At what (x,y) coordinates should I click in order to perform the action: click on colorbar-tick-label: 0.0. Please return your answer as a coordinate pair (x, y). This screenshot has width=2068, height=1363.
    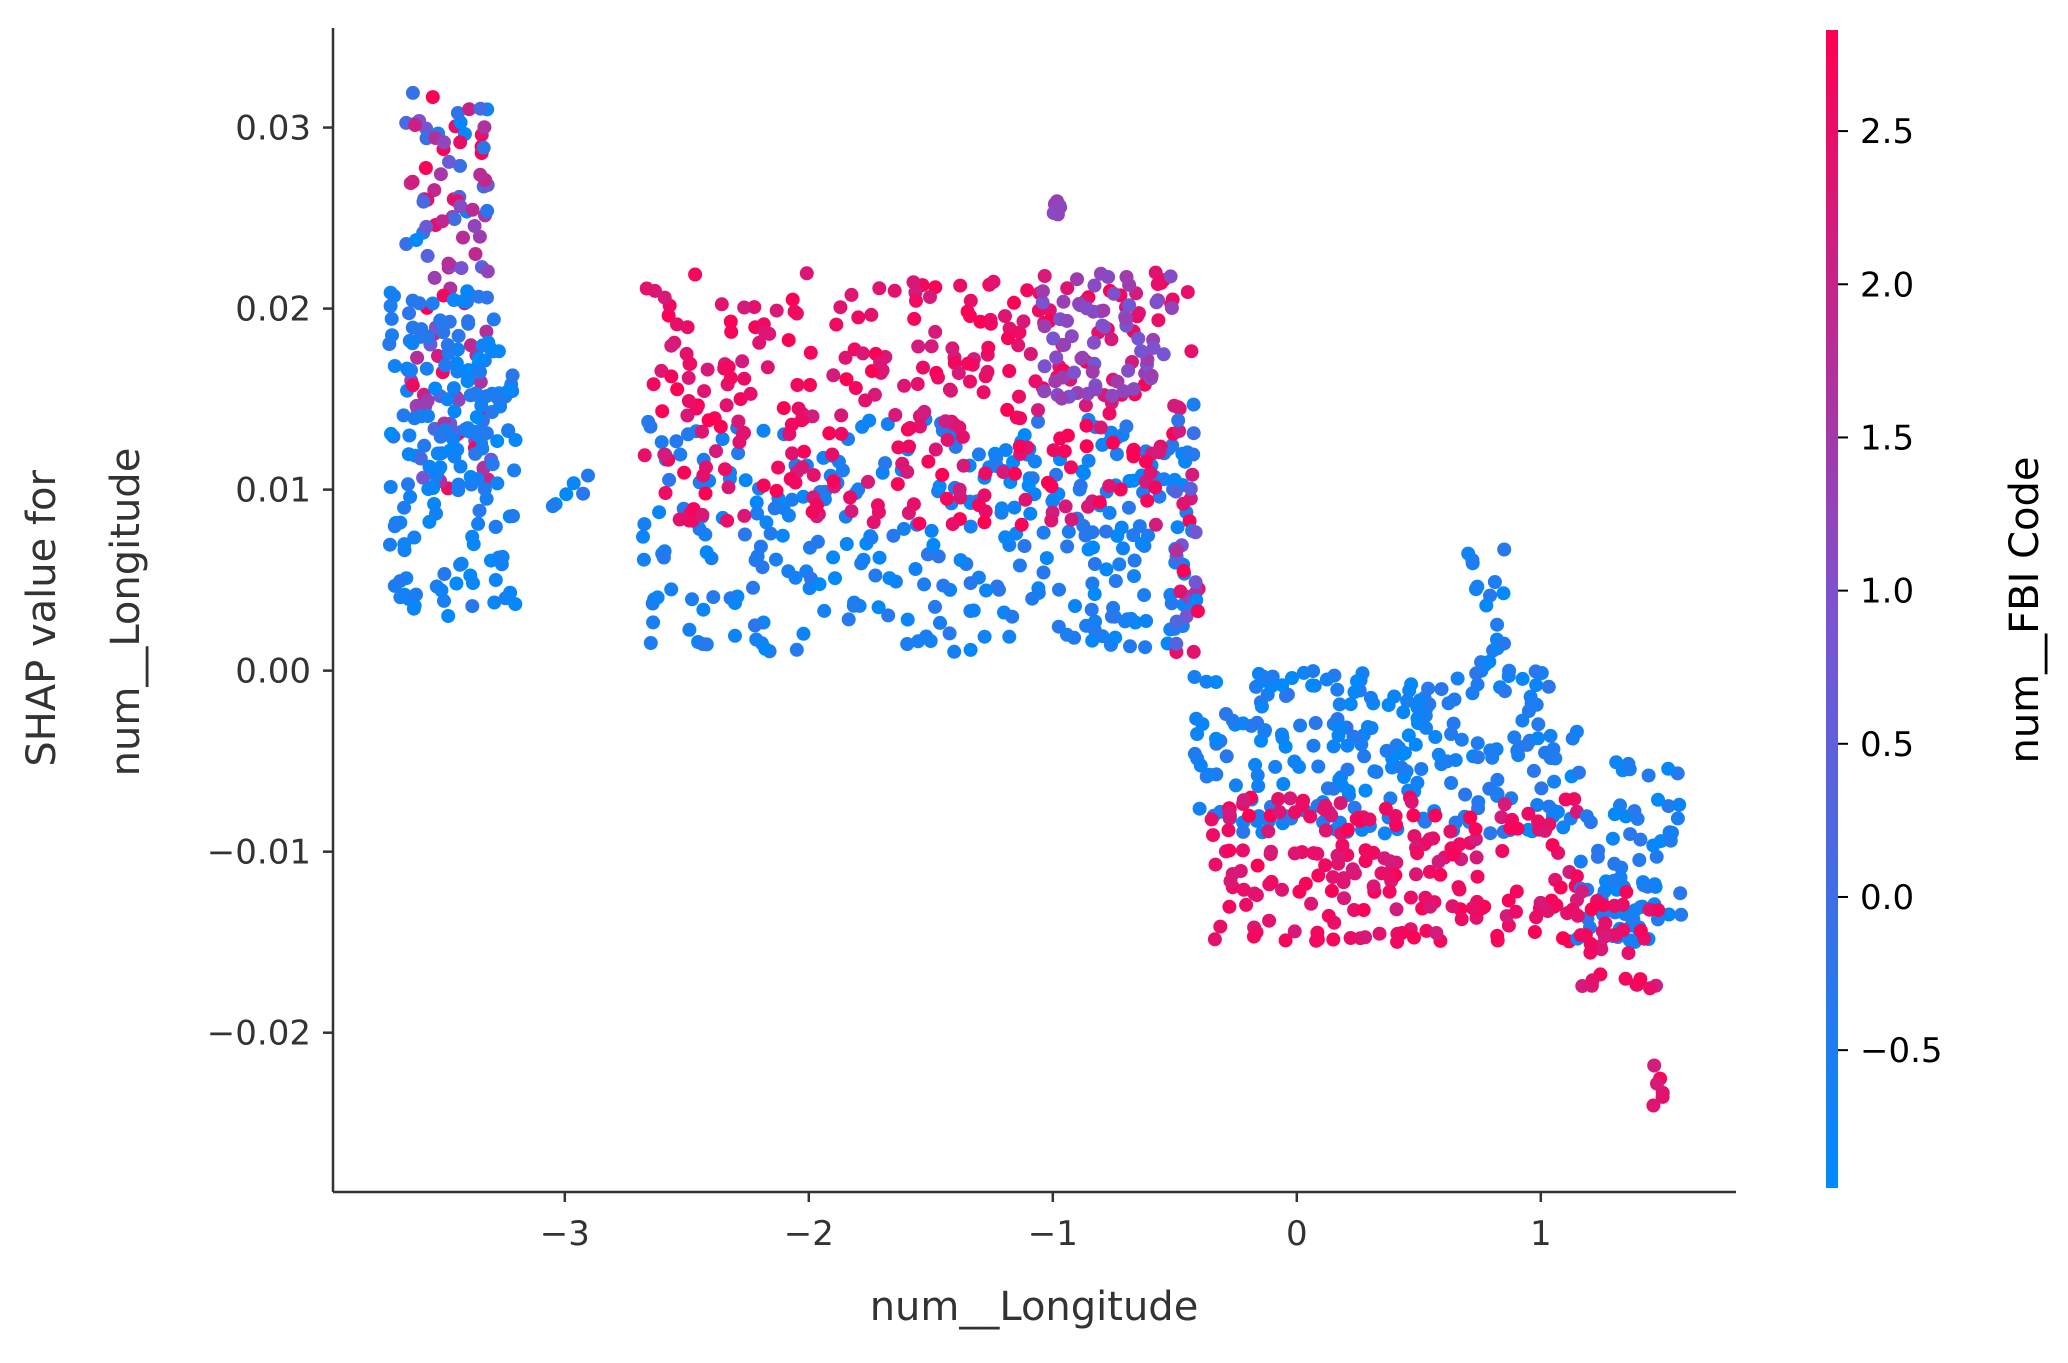
    Looking at the image, I should click on (1887, 898).